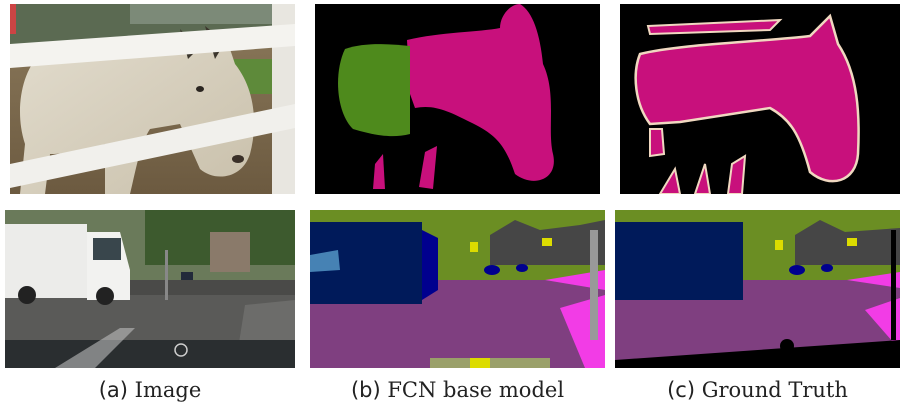  I want to click on street-photo, so click(150, 289).